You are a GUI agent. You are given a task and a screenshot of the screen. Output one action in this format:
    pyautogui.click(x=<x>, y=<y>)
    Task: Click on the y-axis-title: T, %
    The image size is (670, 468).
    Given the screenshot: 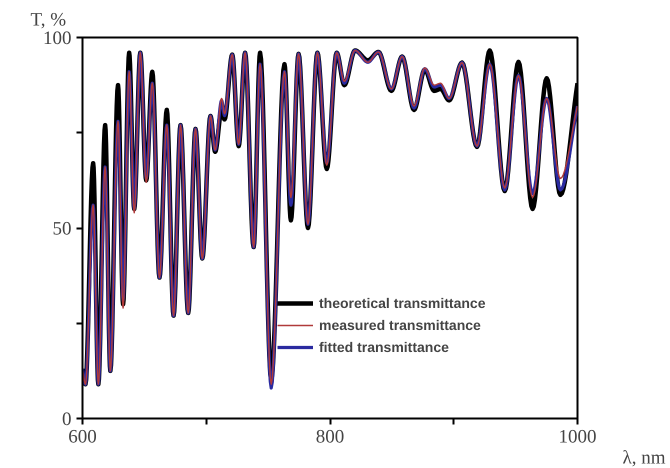 What is the action you would take?
    pyautogui.click(x=48, y=20)
    